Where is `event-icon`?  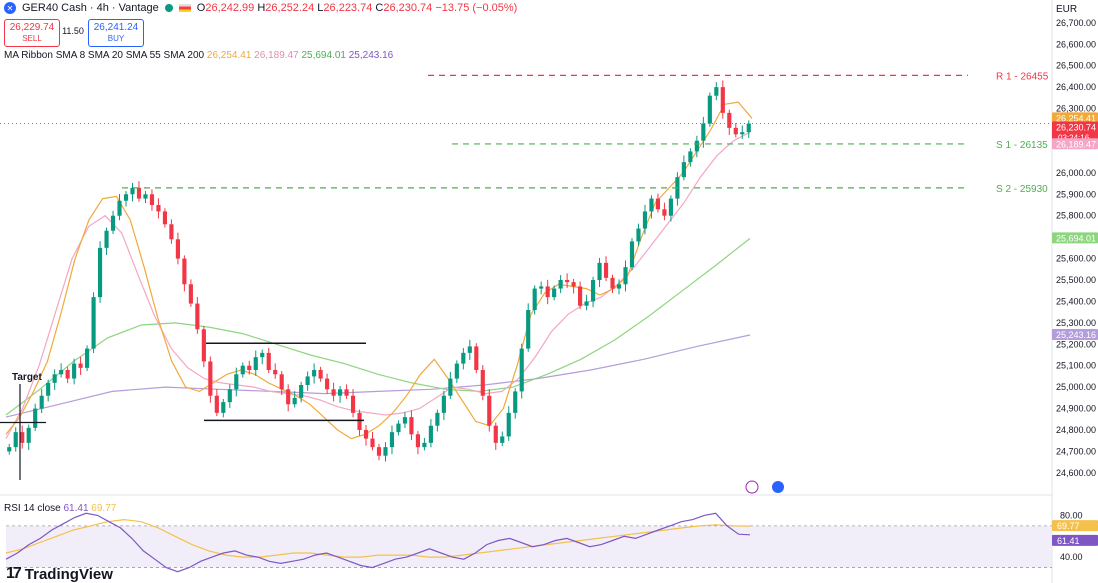
event-icon is located at coordinates (778, 487).